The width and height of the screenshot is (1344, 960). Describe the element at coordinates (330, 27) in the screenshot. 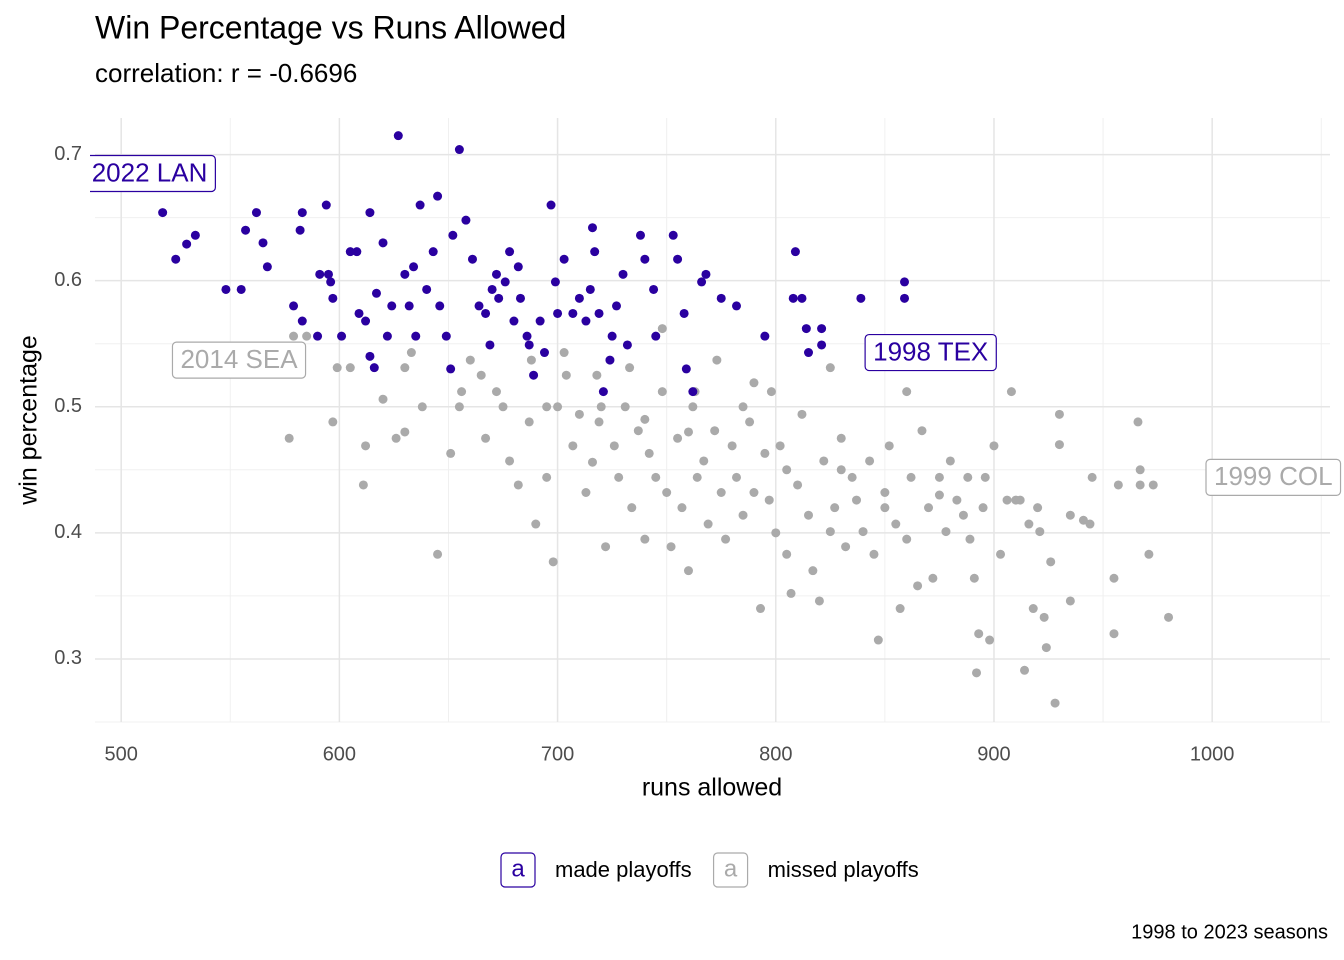

I see `chart-title: Win Percentage vs Runs Allowed` at that location.